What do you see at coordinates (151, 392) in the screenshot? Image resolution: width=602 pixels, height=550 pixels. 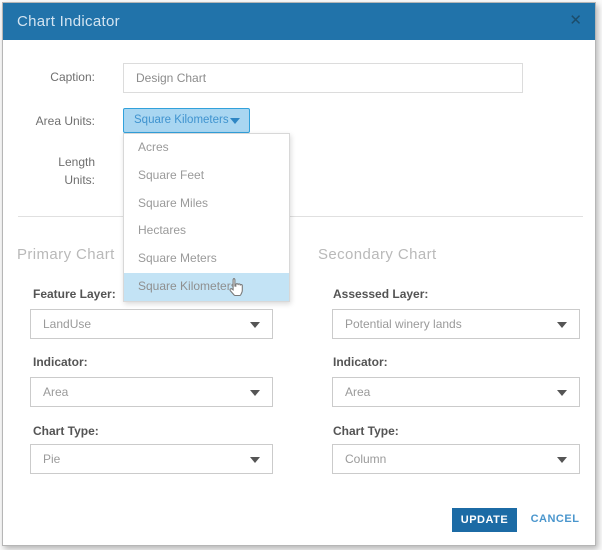 I see `primary-indicator-select: Area` at bounding box center [151, 392].